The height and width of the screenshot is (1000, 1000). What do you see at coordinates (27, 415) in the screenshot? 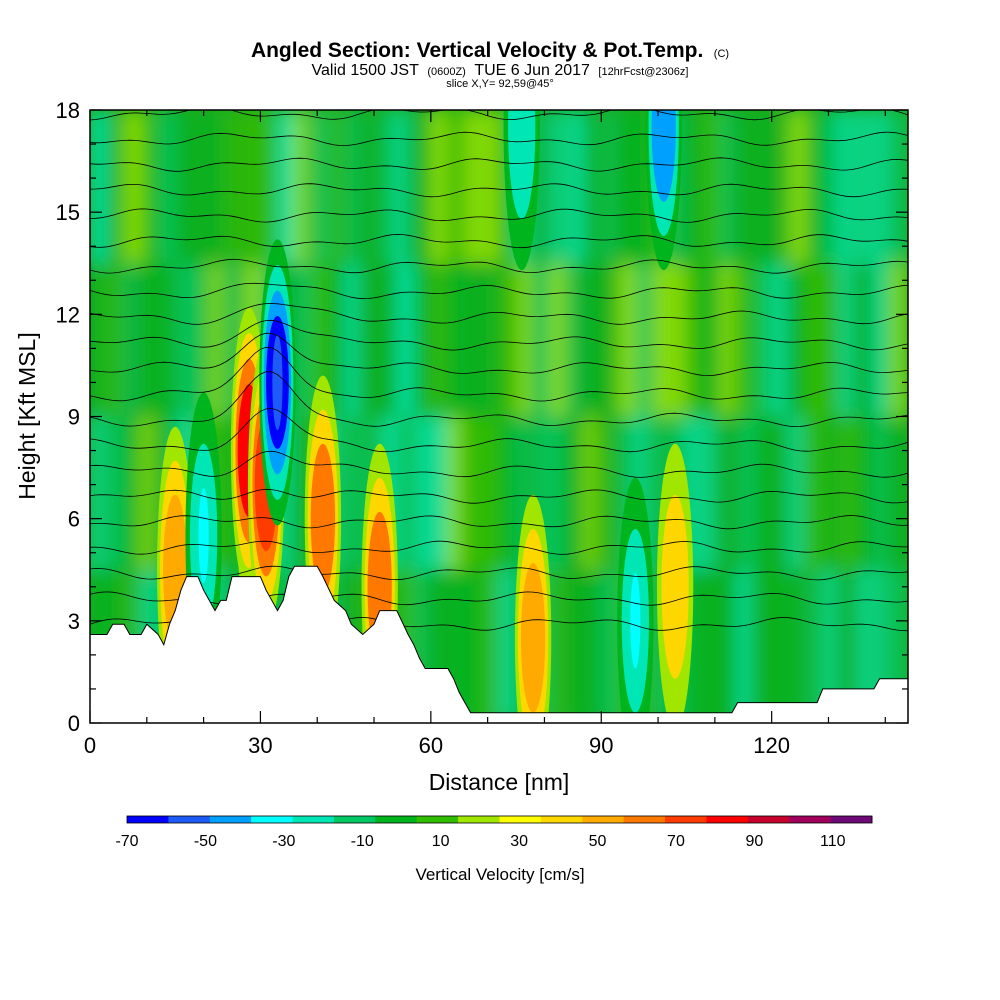
I see `y-axis-label: Height [Kft MSL]` at bounding box center [27, 415].